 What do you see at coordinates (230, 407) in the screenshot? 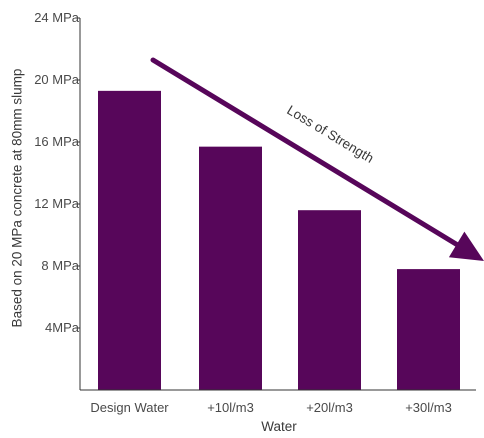
I see `x-tick-label: +10l/m3` at bounding box center [230, 407].